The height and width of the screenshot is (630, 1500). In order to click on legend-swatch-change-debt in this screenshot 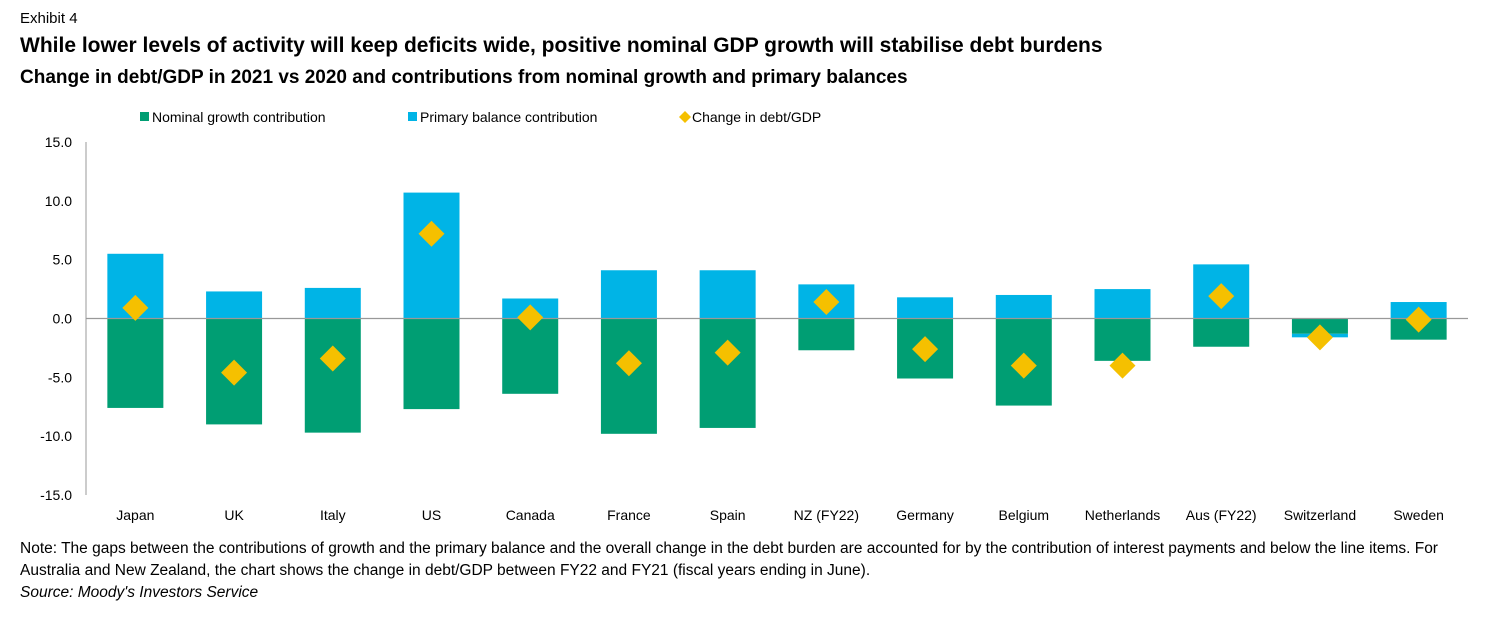, I will do `click(685, 117)`.